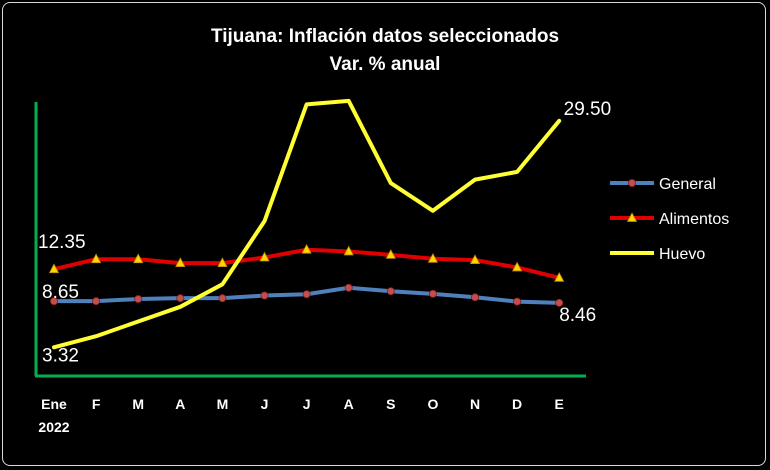  What do you see at coordinates (62, 242) in the screenshot?
I see `data-label-alimentos: 12.35` at bounding box center [62, 242].